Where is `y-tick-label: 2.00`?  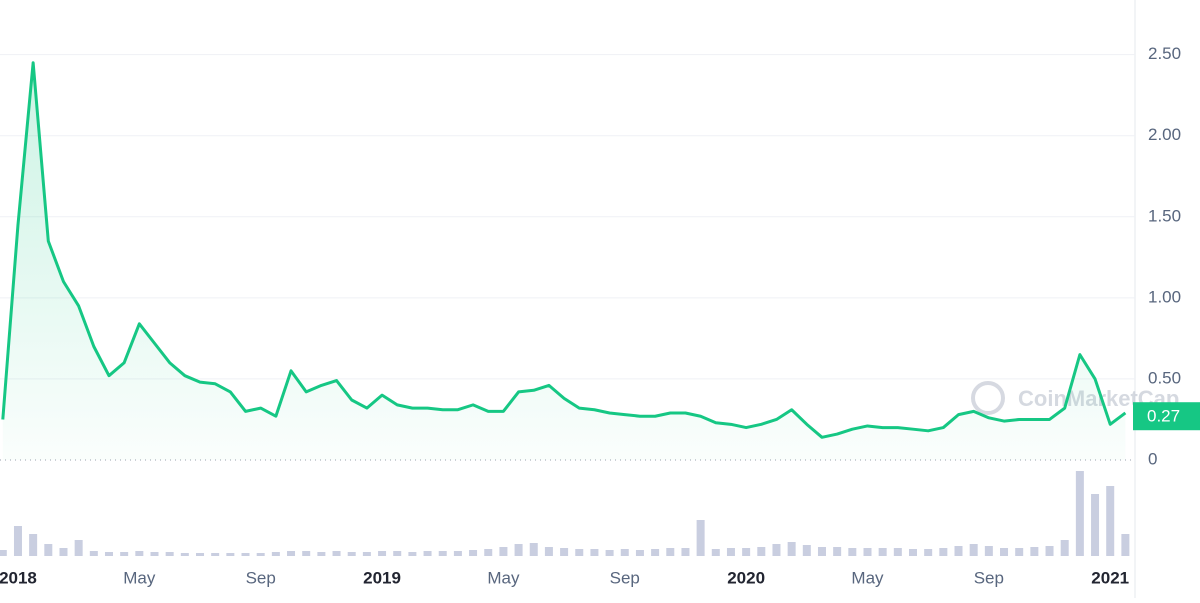
y-tick-label: 2.00 is located at coordinates (1164, 134).